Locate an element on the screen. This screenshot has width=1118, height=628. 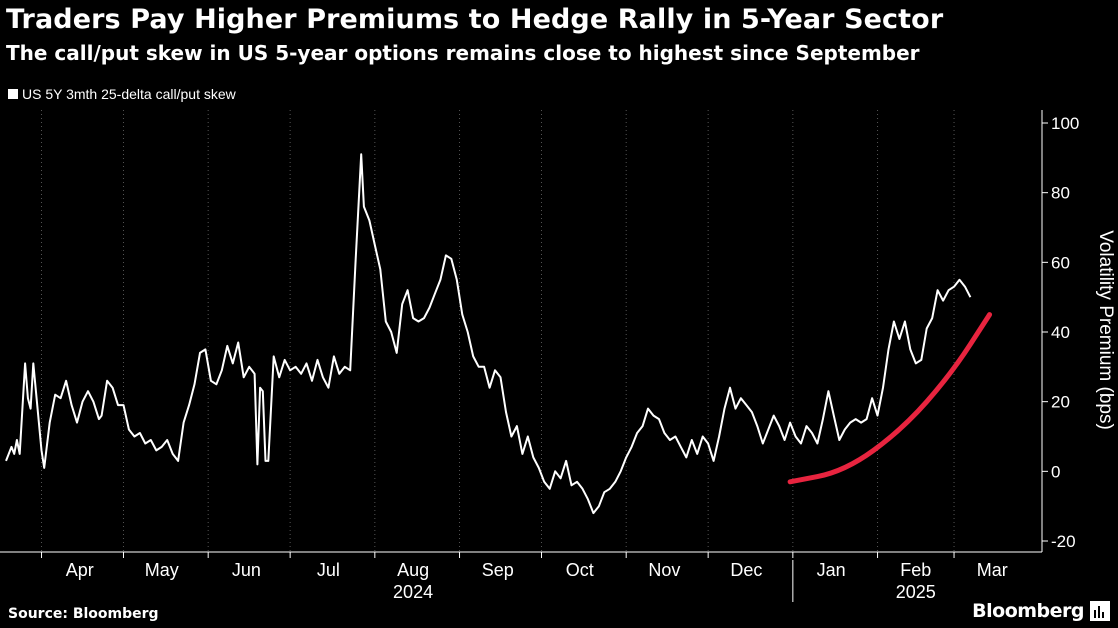
x-tick-label: Jan is located at coordinates (831, 570).